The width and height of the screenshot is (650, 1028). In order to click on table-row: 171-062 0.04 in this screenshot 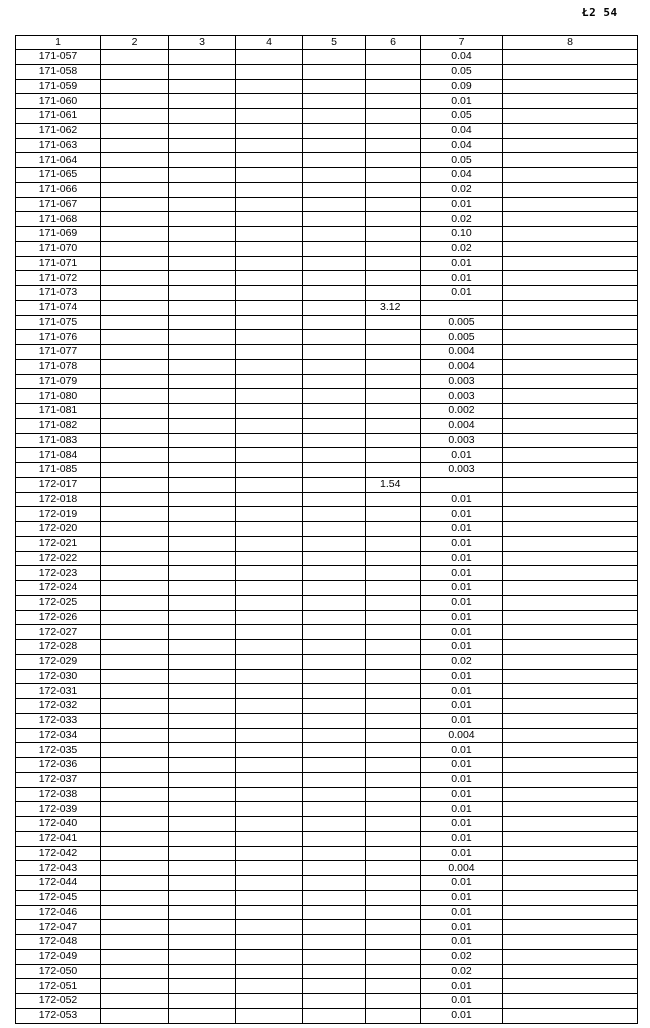, I will do `click(326, 130)`.